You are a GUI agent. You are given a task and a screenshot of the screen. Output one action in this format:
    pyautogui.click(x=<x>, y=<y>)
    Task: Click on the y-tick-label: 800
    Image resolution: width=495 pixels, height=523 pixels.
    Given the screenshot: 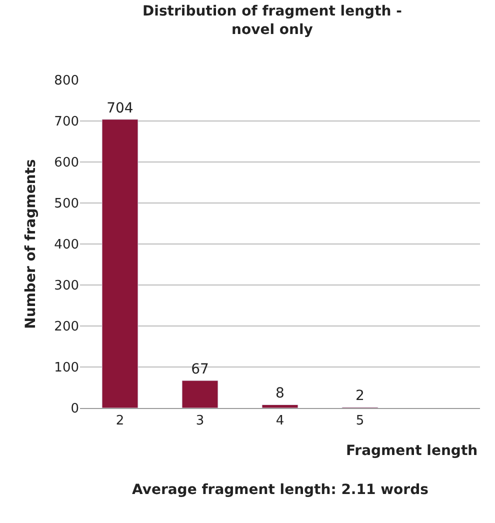 What is the action you would take?
    pyautogui.click(x=66, y=81)
    